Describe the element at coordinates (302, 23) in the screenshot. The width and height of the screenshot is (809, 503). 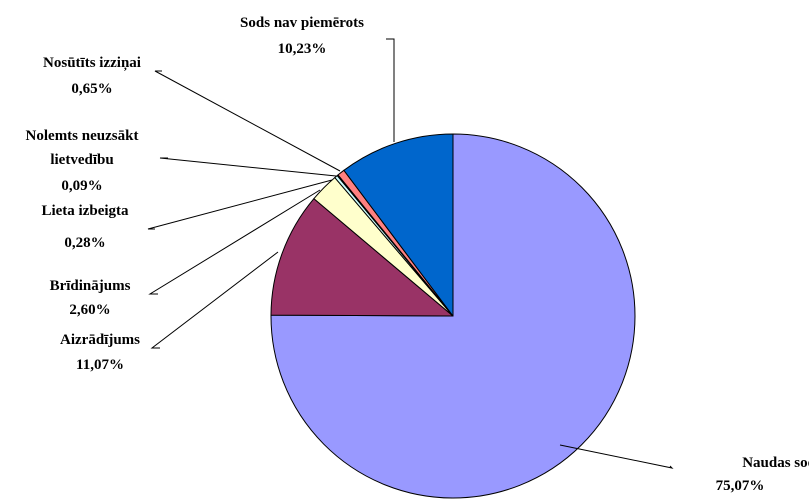
I see `slice-name-label-sods-nav-piem-rots-0: Sods nav piemērots` at that location.